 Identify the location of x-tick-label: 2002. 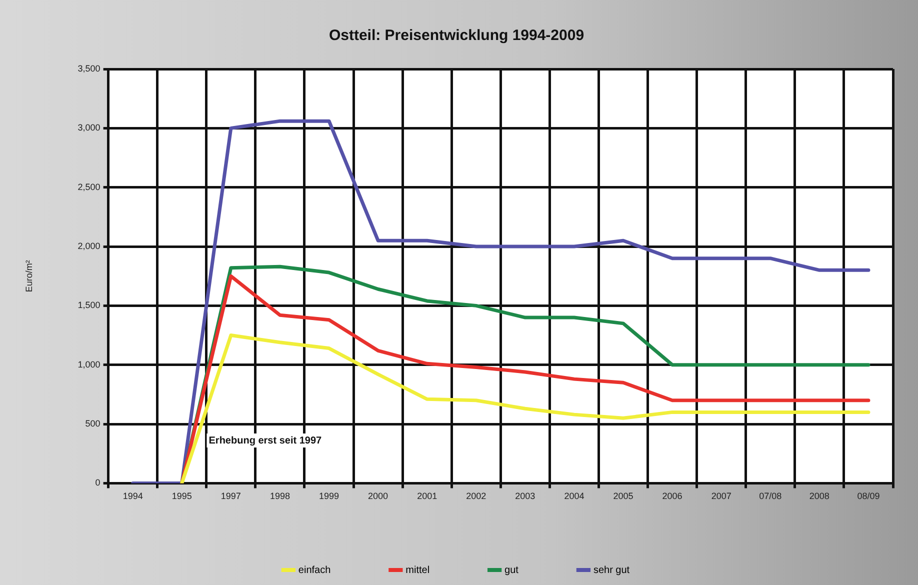
(476, 496).